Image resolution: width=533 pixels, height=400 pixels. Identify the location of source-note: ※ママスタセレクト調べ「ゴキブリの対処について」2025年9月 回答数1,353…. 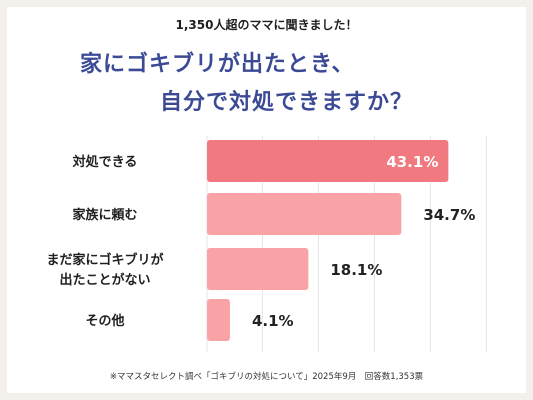
(266, 377).